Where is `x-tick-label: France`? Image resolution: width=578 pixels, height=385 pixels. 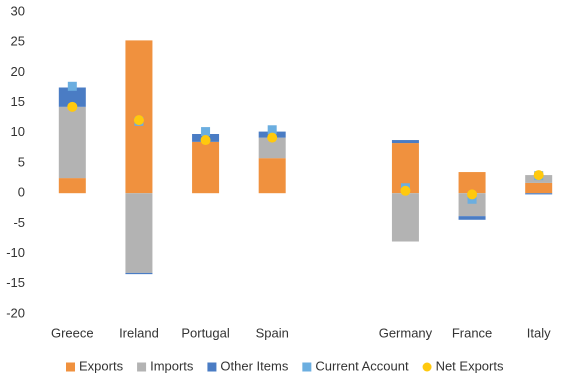 x-tick-label: France is located at coordinates (472, 332).